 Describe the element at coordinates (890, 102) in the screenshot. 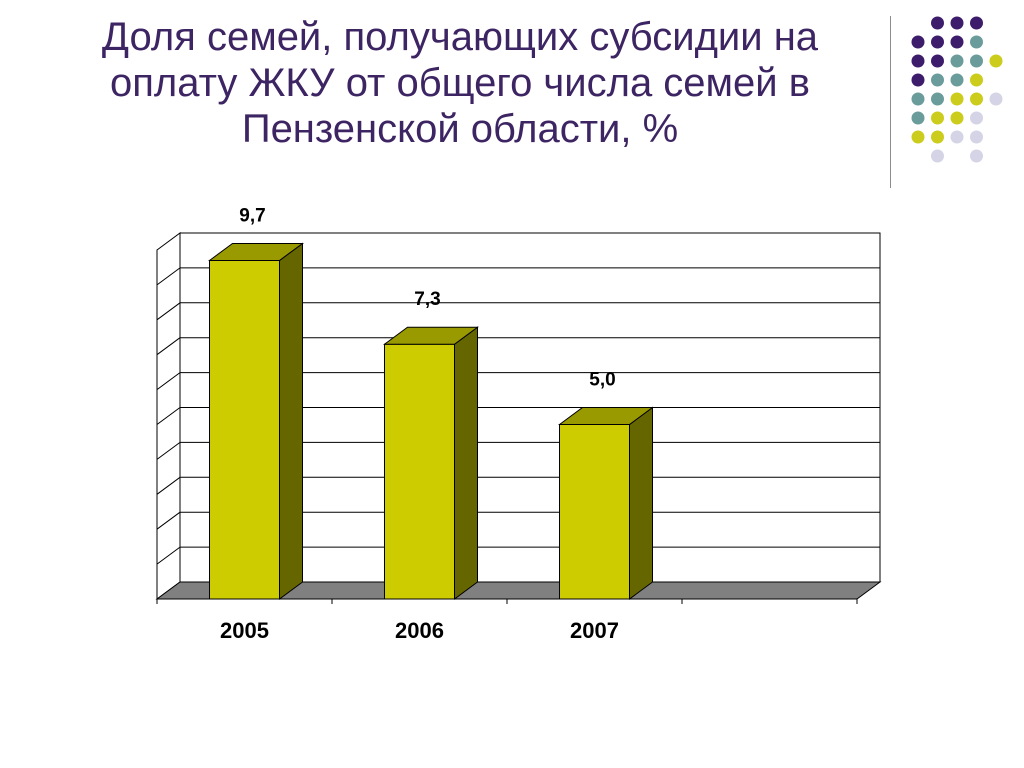

I see `decorative-divider` at that location.